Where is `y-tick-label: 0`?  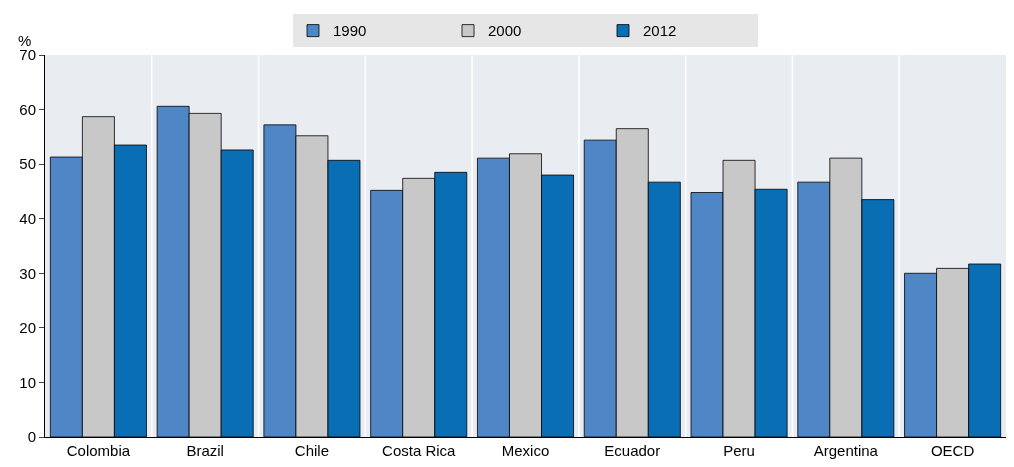
y-tick-label: 0 is located at coordinates (31, 437).